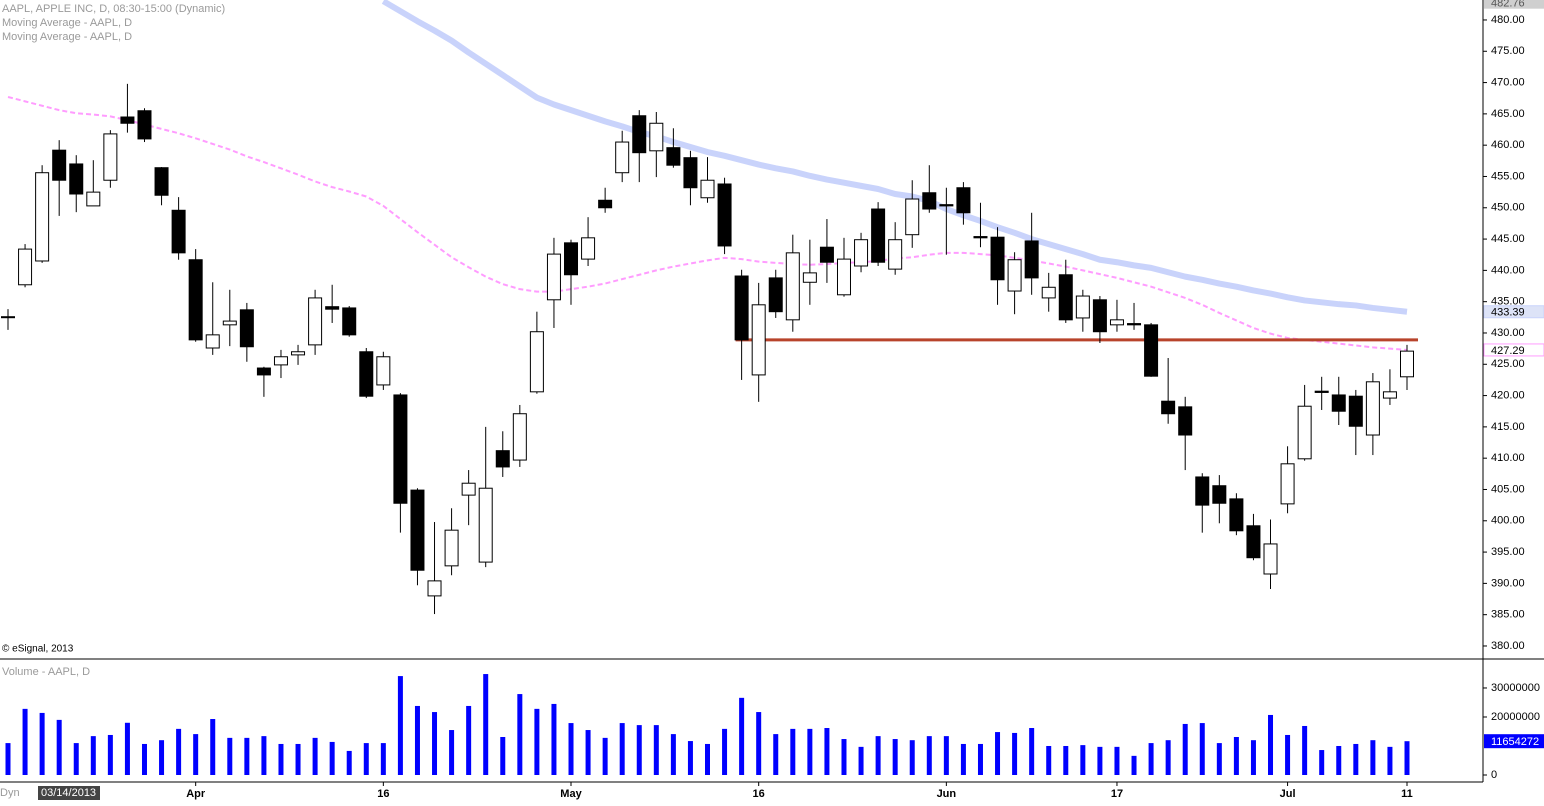 Image resolution: width=1544 pixels, height=806 pixels. What do you see at coordinates (1508, 364) in the screenshot?
I see `y-tick-label: 425.00` at bounding box center [1508, 364].